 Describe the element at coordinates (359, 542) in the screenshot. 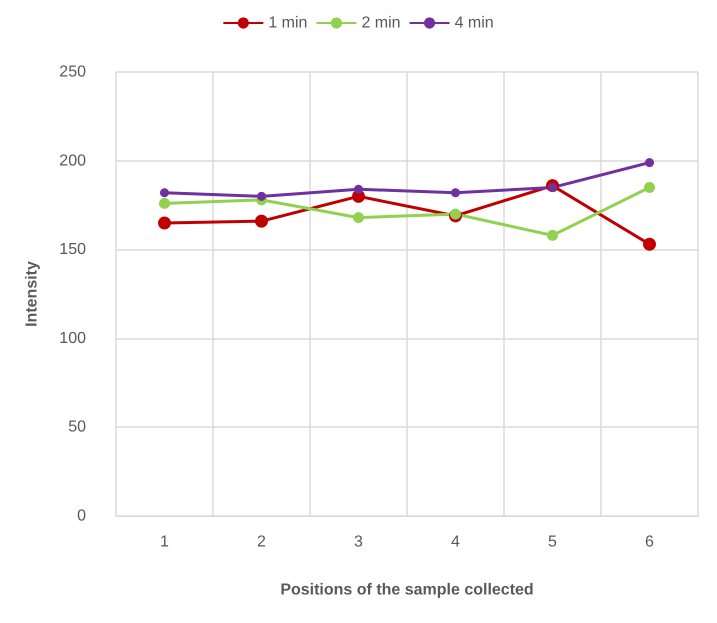

I see `x-tick-label: 3` at that location.